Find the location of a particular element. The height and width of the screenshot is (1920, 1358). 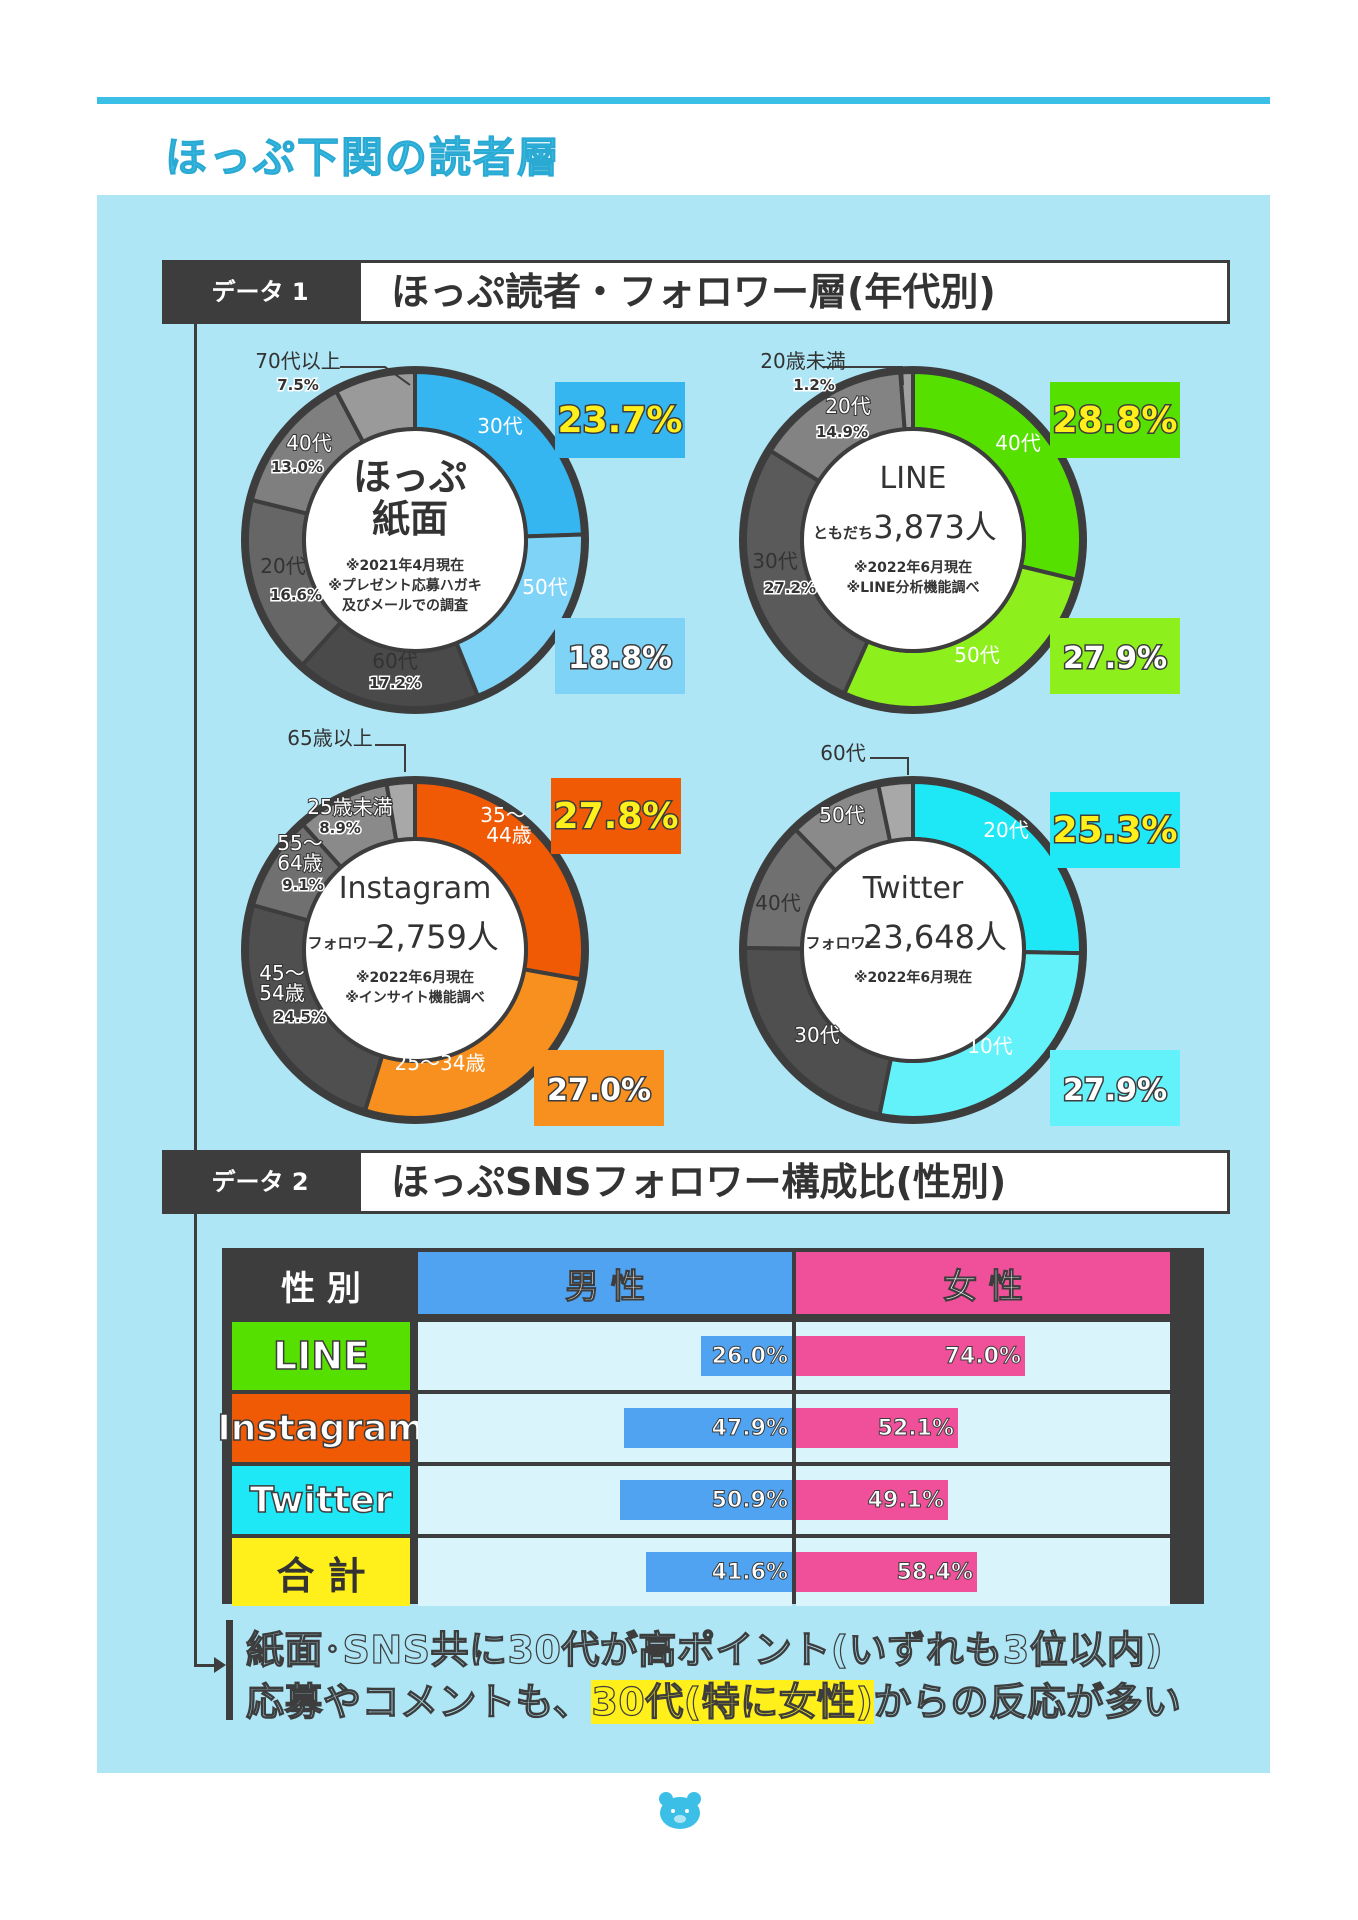

table-row-name: LINE is located at coordinates (321, 1356).